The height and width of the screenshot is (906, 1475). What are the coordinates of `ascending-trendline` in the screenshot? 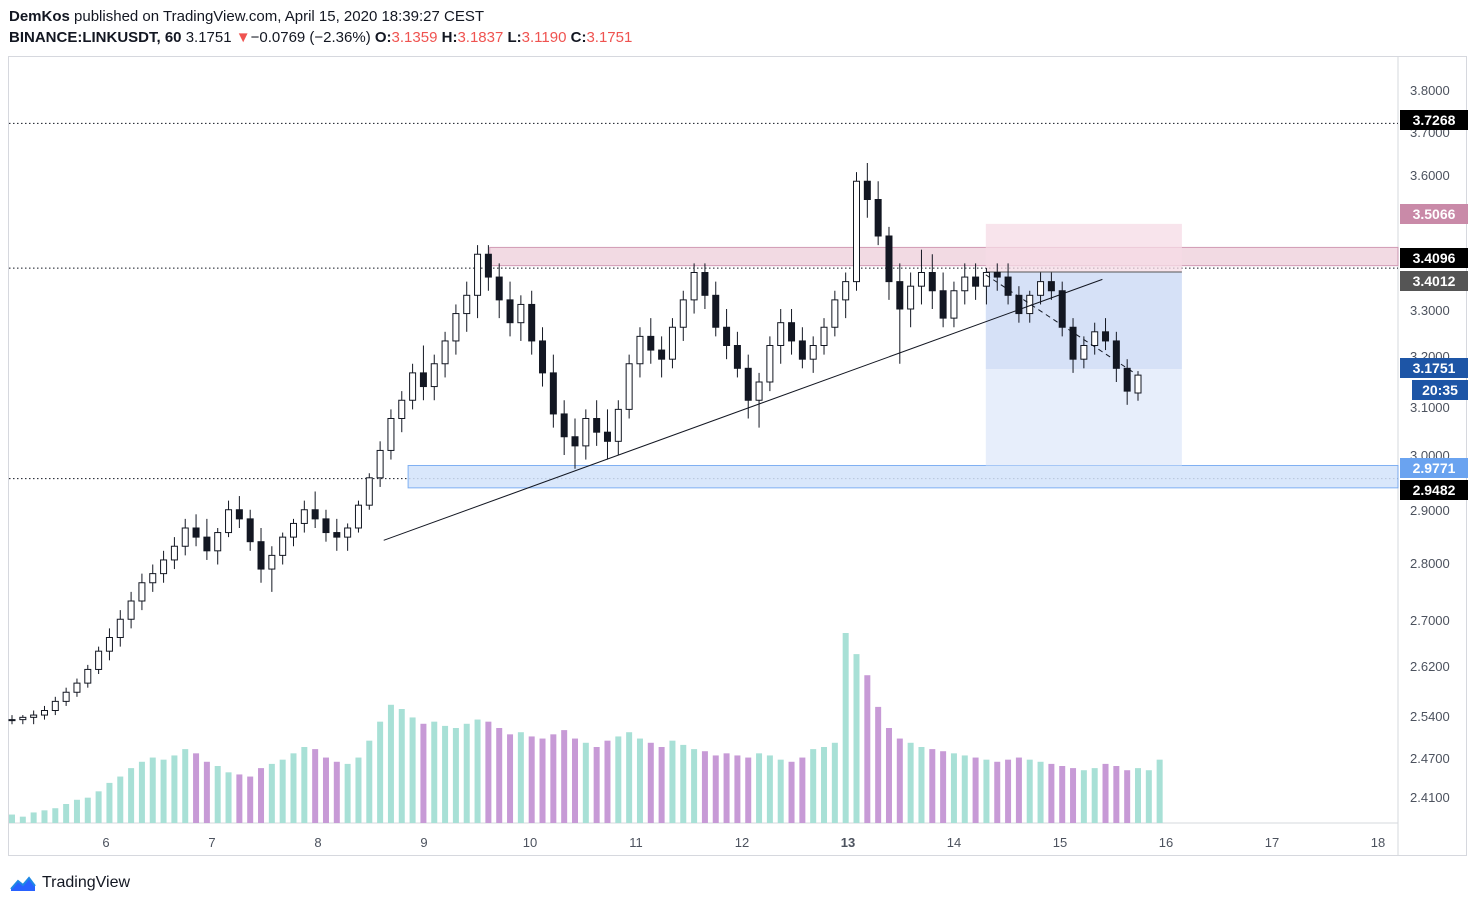 It's located at (743, 409).